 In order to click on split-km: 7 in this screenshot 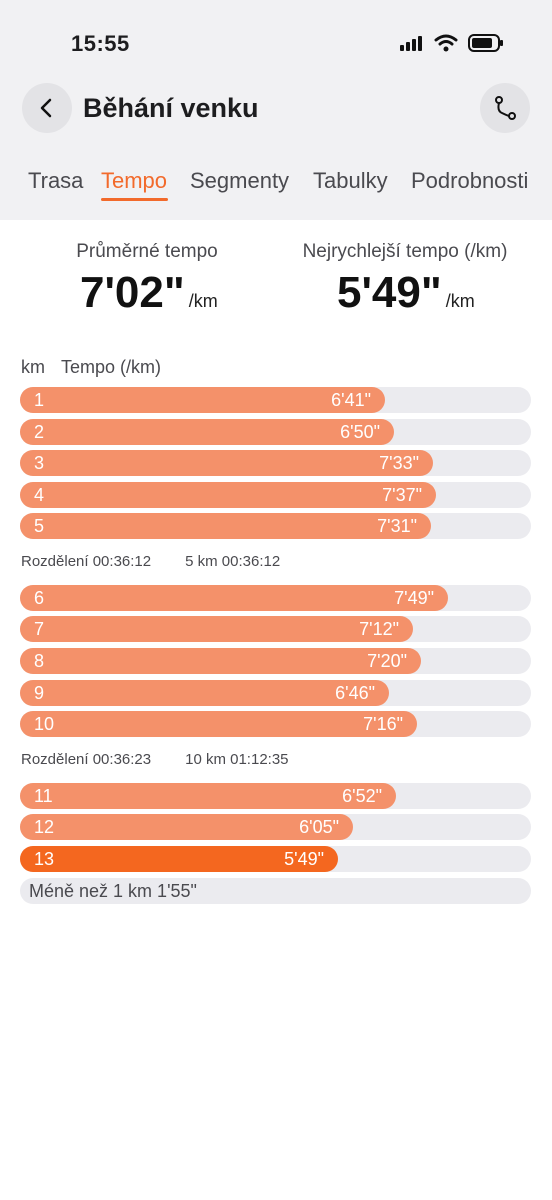, I will do `click(39, 629)`.